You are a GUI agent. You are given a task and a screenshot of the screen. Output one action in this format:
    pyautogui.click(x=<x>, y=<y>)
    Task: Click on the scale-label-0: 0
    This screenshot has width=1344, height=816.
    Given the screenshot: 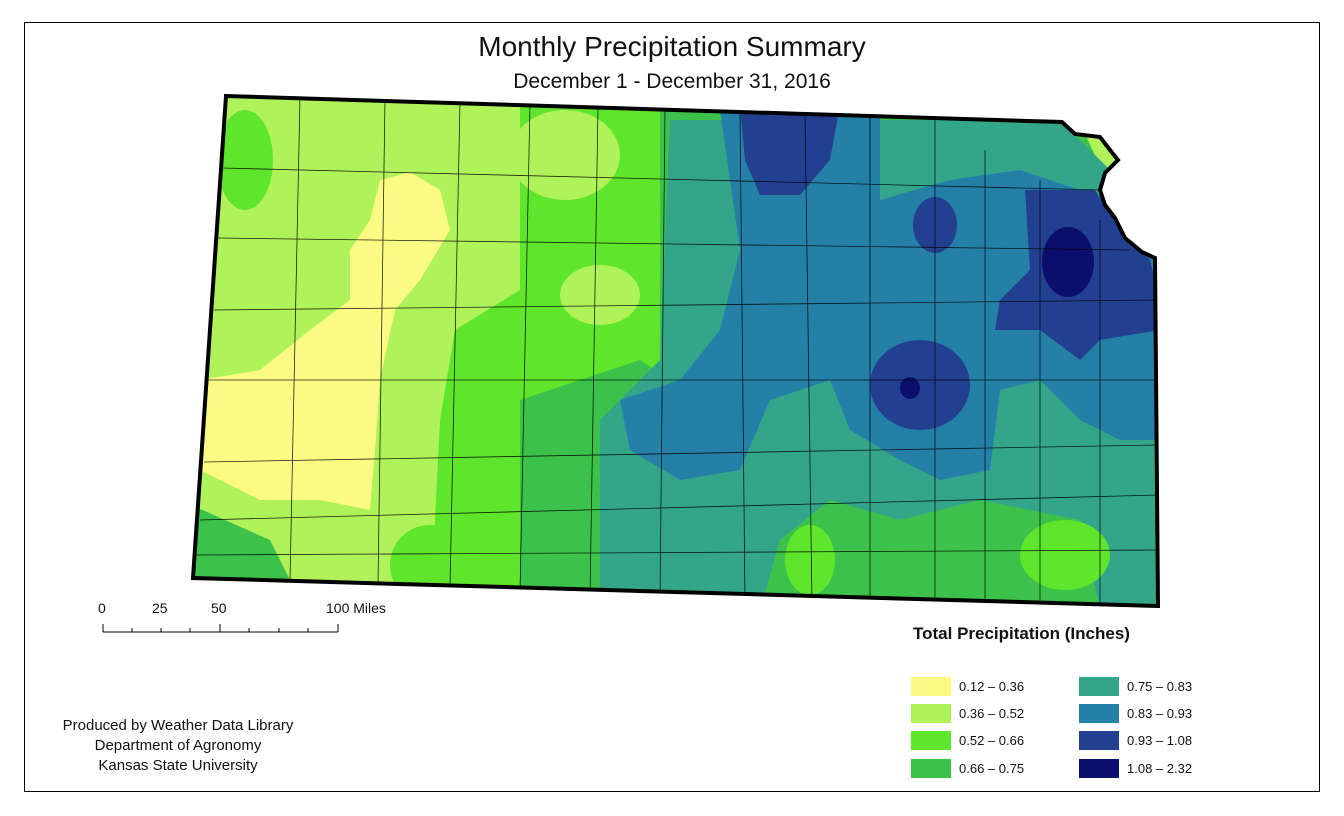 What is the action you would take?
    pyautogui.click(x=102, y=608)
    